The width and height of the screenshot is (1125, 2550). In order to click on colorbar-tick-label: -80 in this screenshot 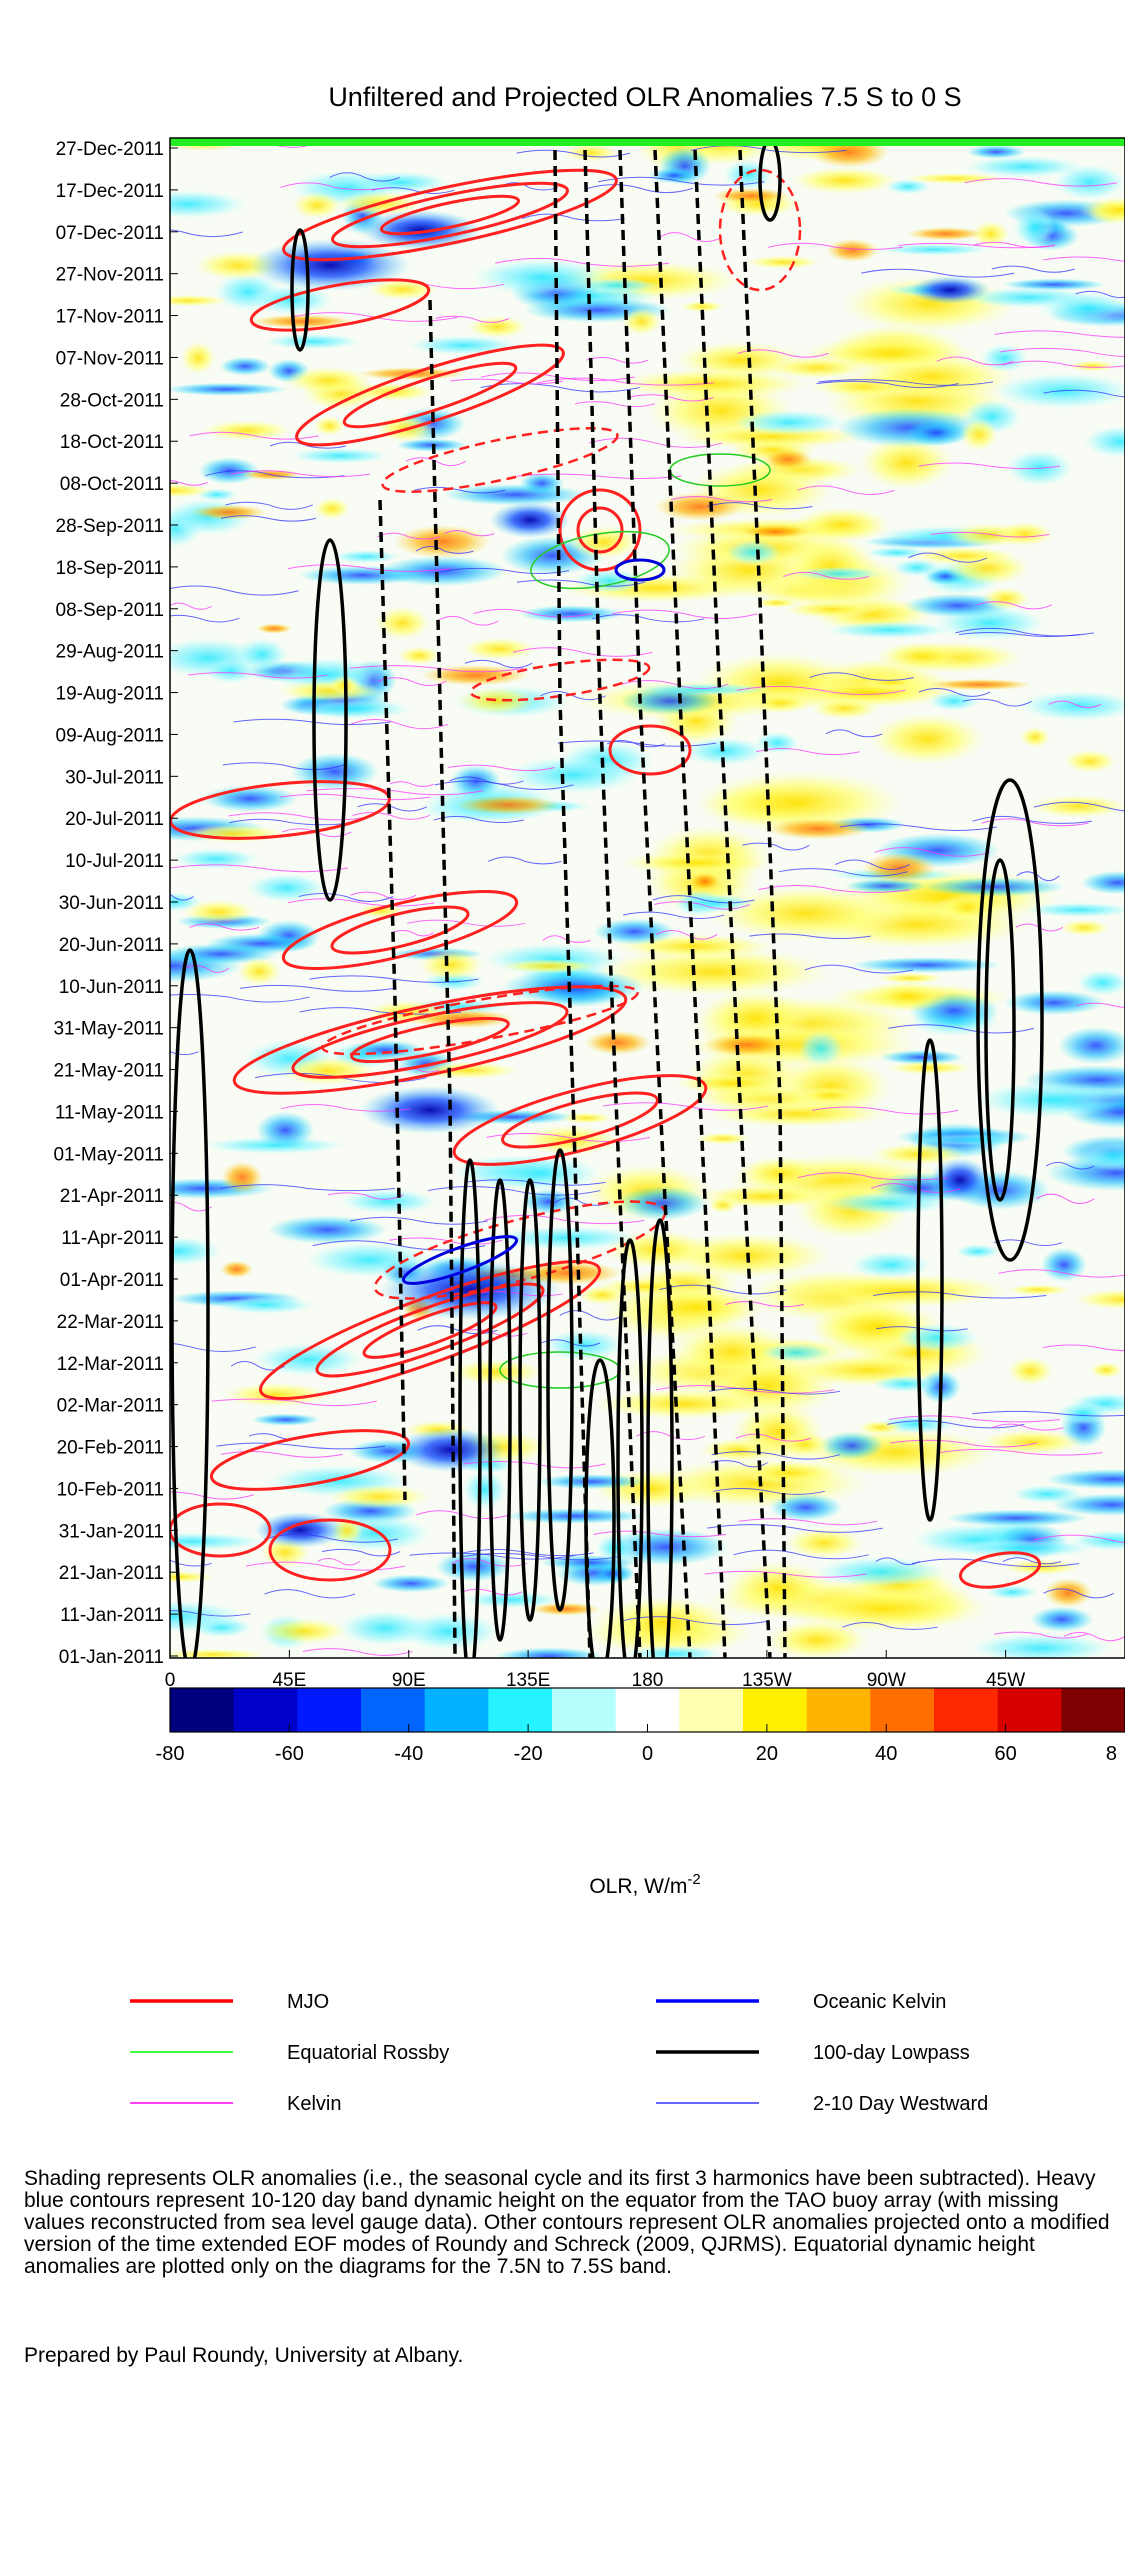, I will do `click(170, 1754)`.